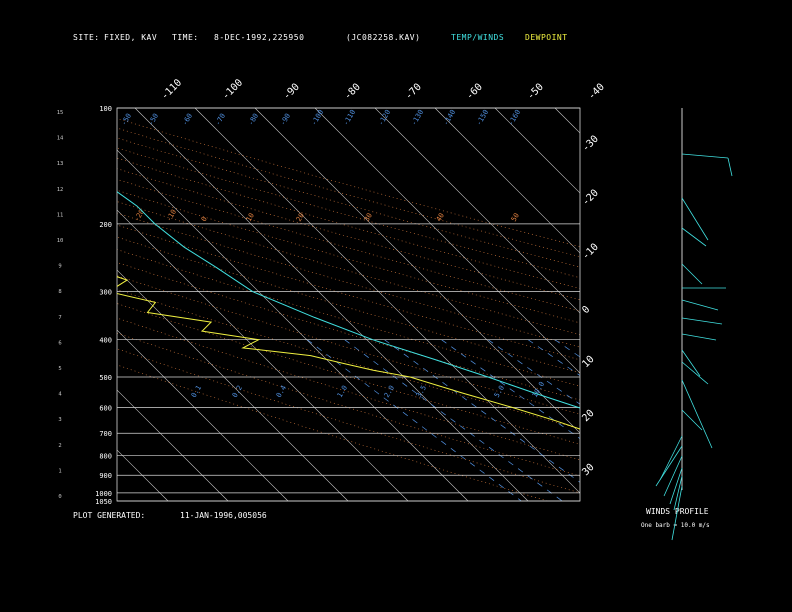 The image size is (792, 612). Describe the element at coordinates (105, 408) in the screenshot. I see `pressure-tick-label: 600` at that location.